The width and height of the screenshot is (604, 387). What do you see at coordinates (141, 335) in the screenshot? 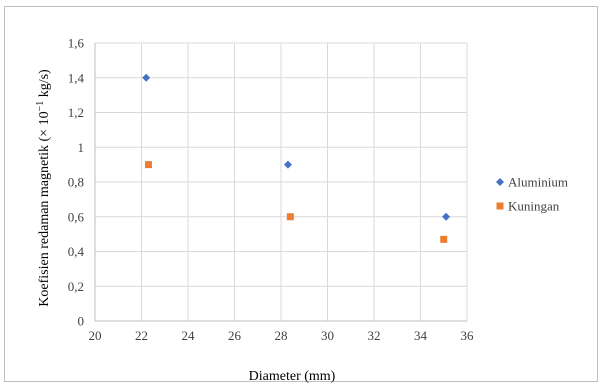
I see `x-tick-label: 22` at bounding box center [141, 335].